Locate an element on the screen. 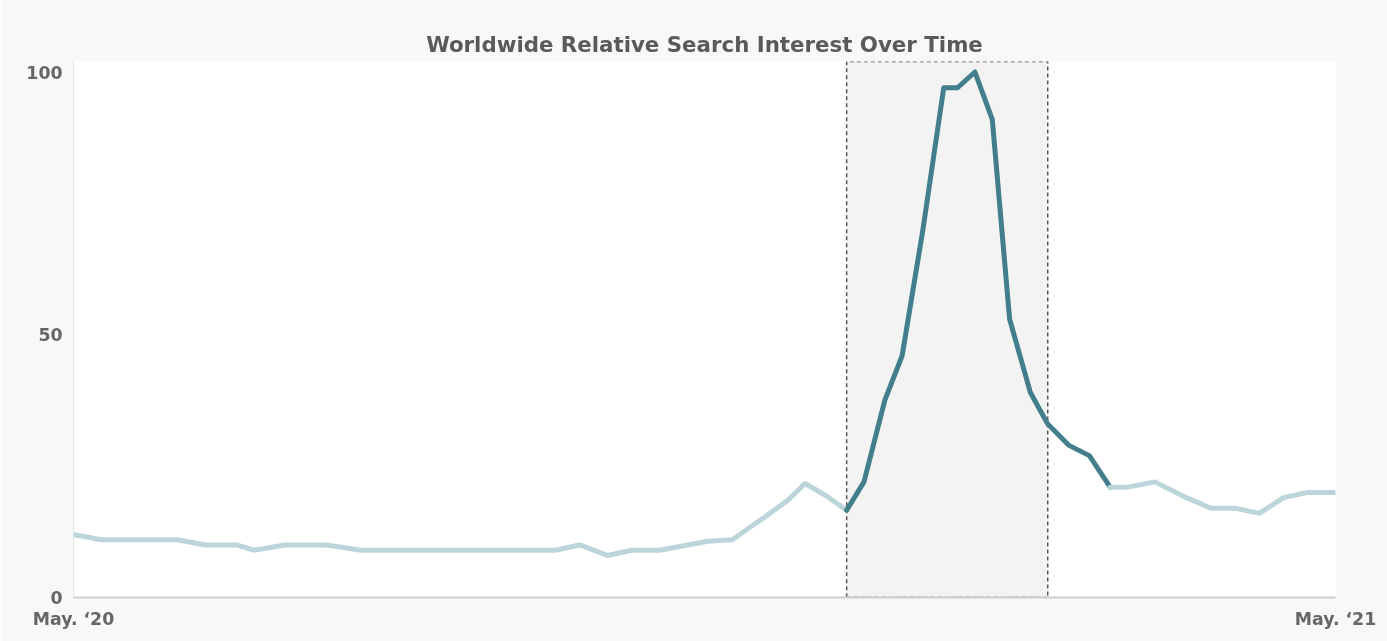 Image resolution: width=1387 pixels, height=641 pixels. x-tick-label: May. ‘20 is located at coordinates (73, 618).